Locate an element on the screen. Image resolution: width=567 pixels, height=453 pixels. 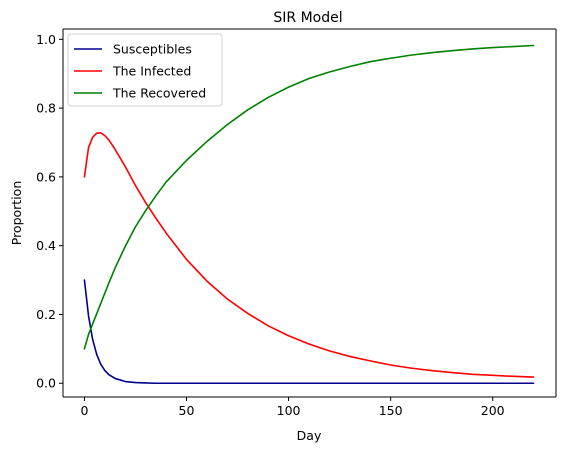
legend-label-susceptibles: Susceptibles is located at coordinates (152, 49).